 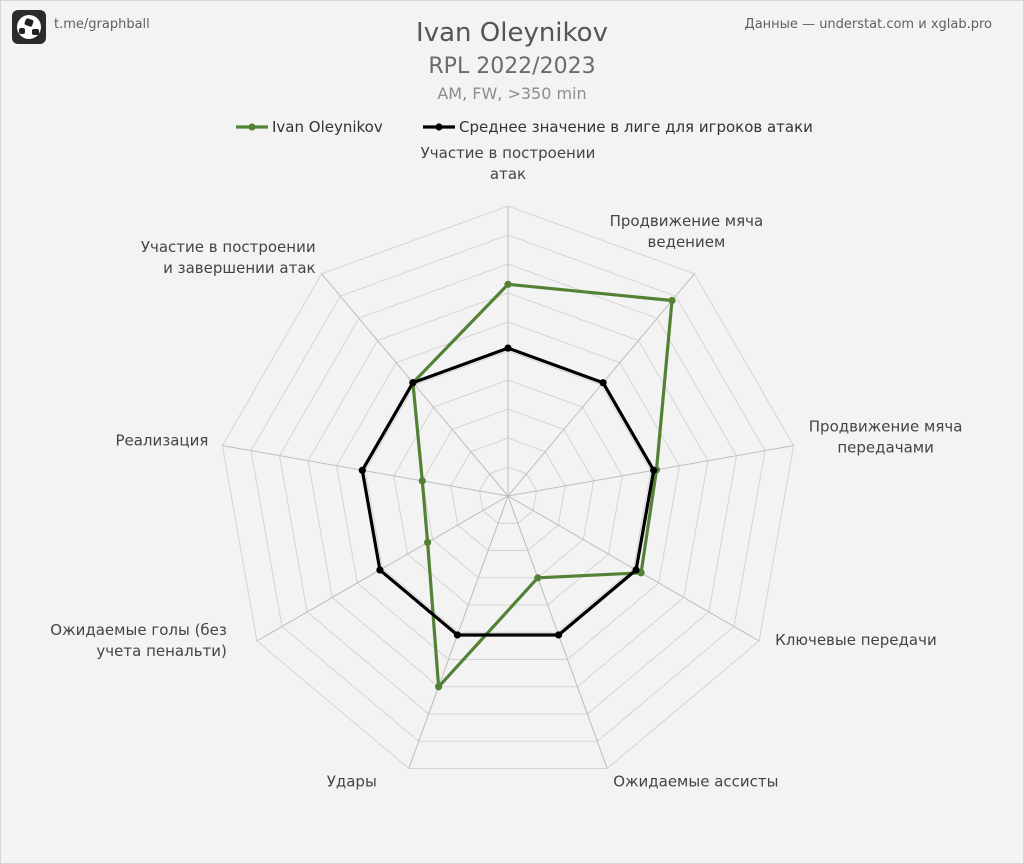 I want to click on axis-label: Реализация, so click(x=161, y=441).